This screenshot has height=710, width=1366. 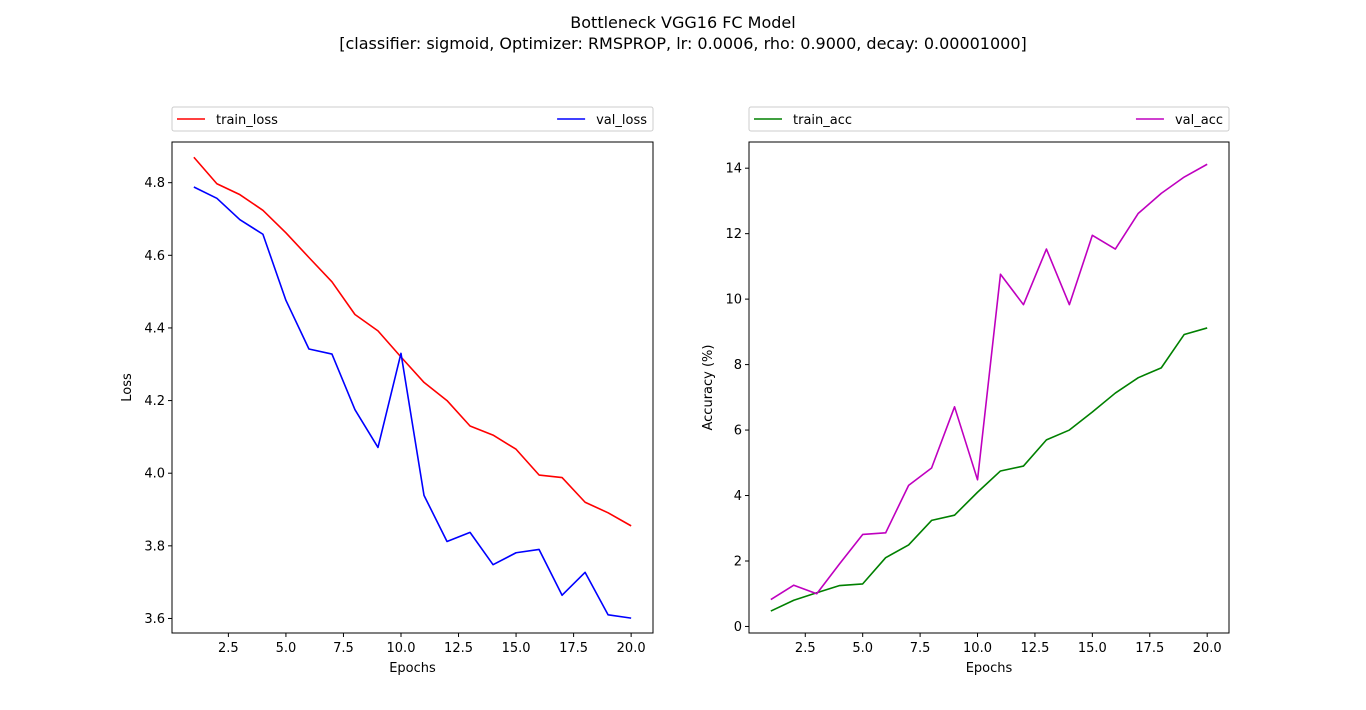 I want to click on legend-label-train_loss: train_loss, so click(x=247, y=120).